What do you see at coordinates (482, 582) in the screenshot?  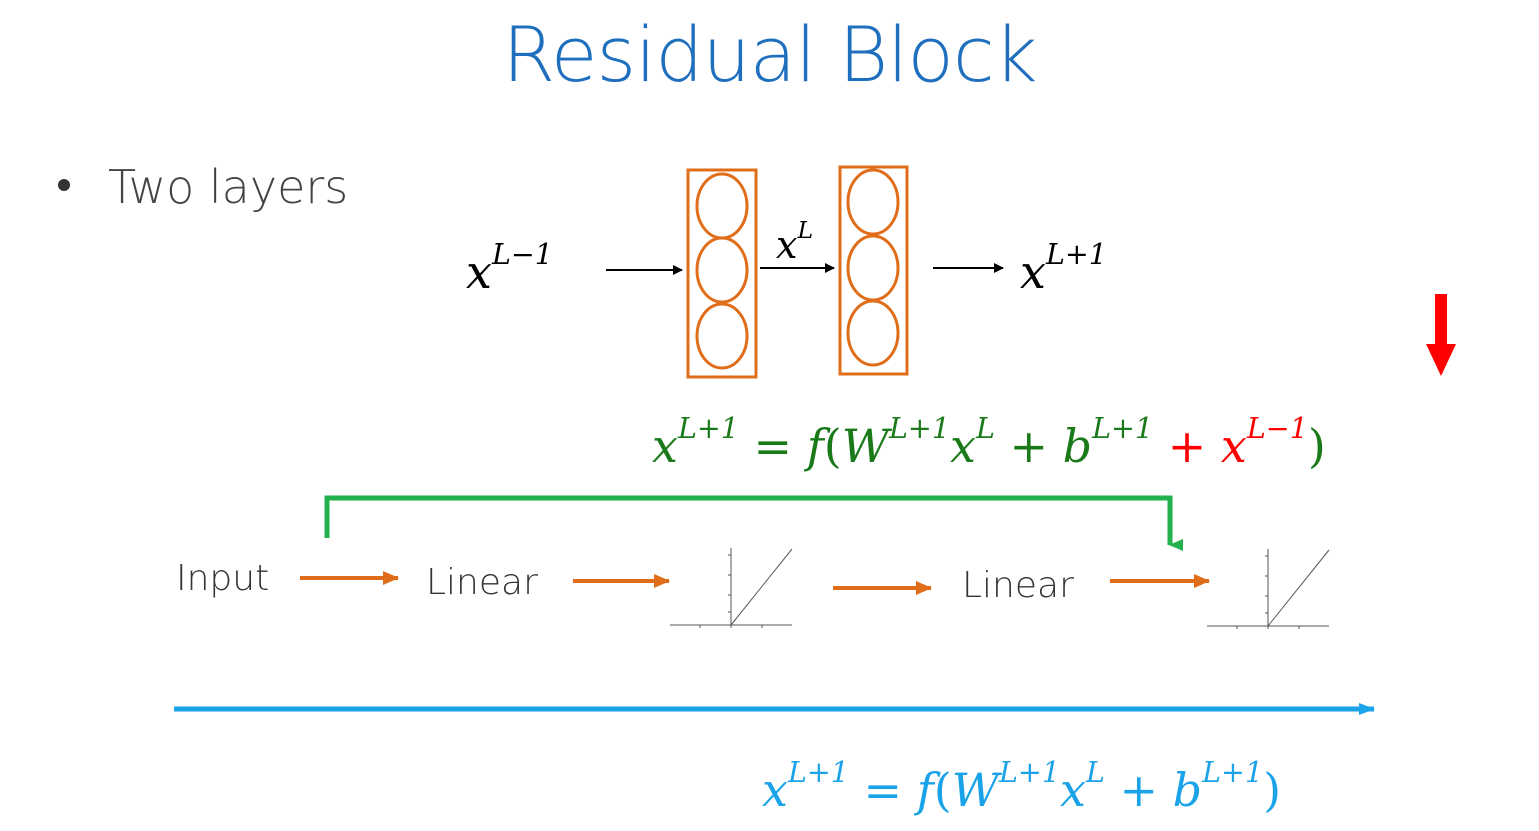 I see `flow-linear-1: Linear` at bounding box center [482, 582].